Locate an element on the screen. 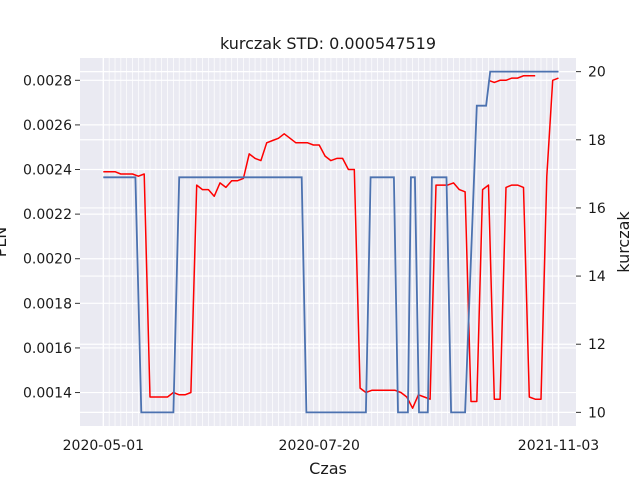 The image size is (640, 484). x-tick-label: 2020-05-01 is located at coordinates (103, 446).